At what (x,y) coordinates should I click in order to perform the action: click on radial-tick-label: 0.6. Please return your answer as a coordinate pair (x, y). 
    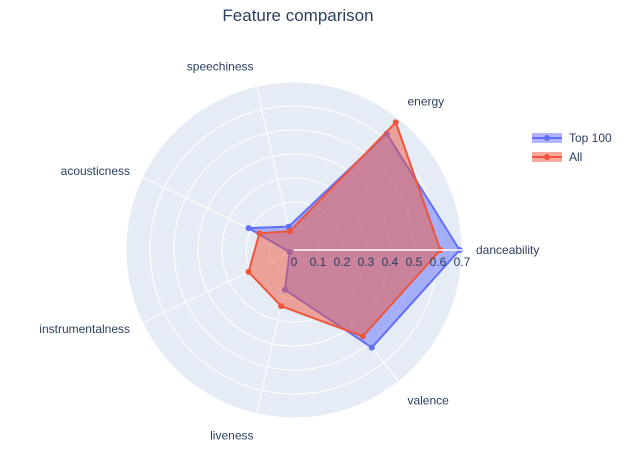
    Looking at the image, I should click on (438, 262).